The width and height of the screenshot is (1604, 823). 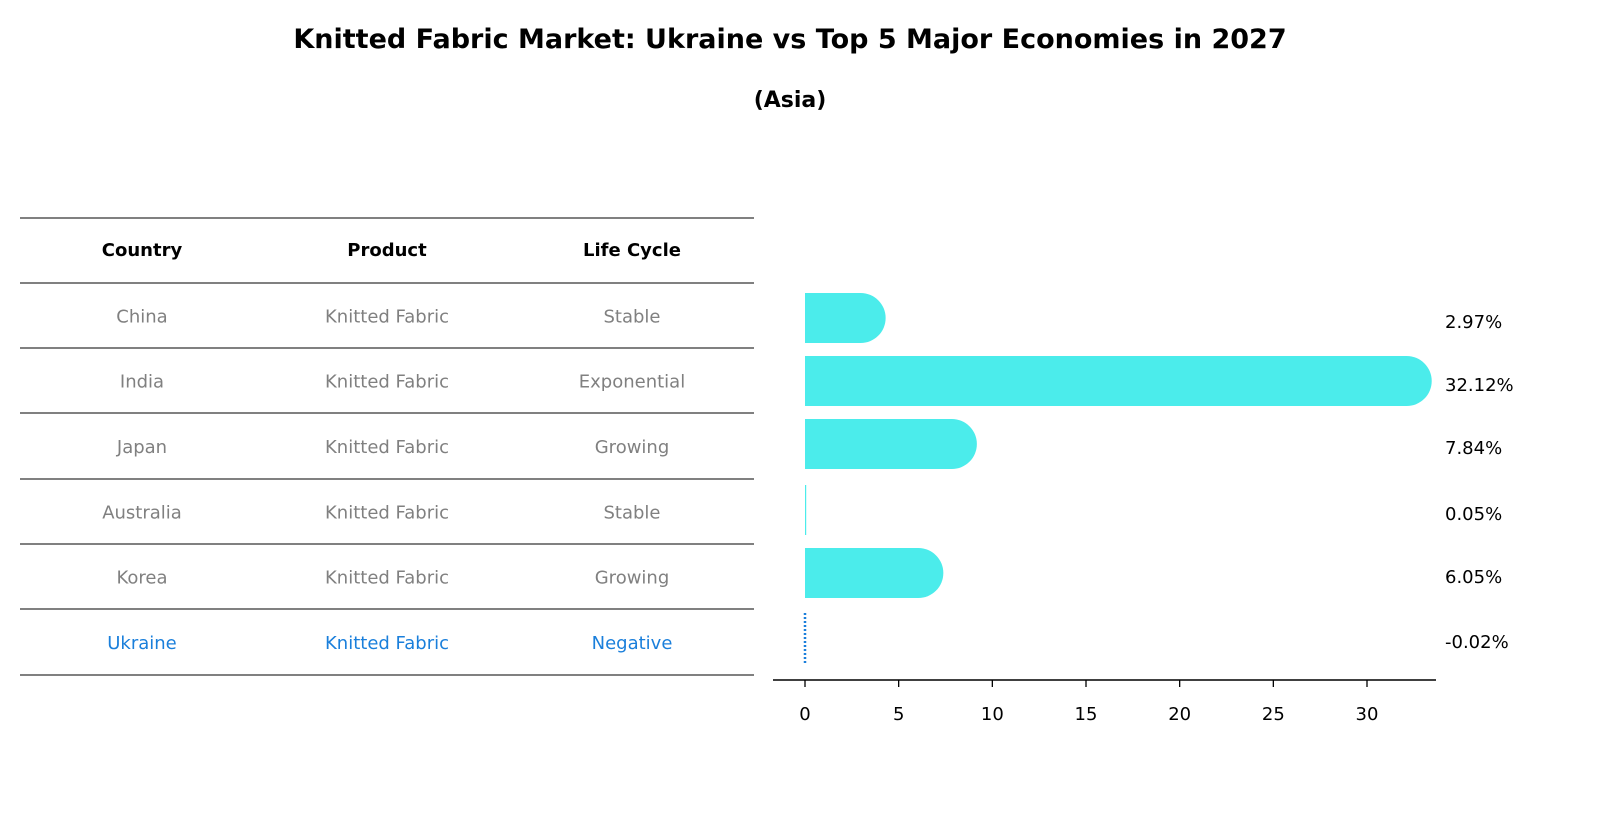 What do you see at coordinates (992, 714) in the screenshot?
I see `x-tick-label: 10` at bounding box center [992, 714].